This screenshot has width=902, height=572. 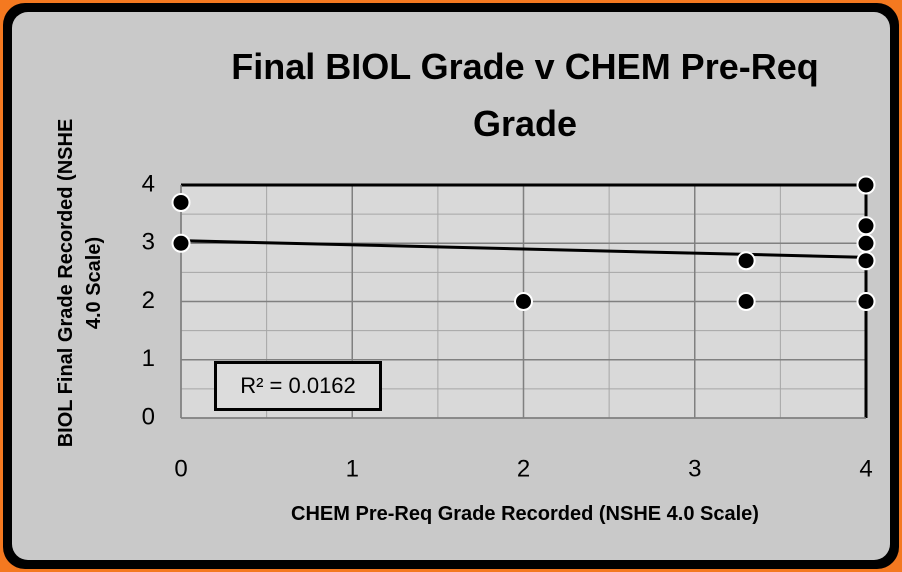 What do you see at coordinates (148, 300) in the screenshot?
I see `y-tick-label: 2` at bounding box center [148, 300].